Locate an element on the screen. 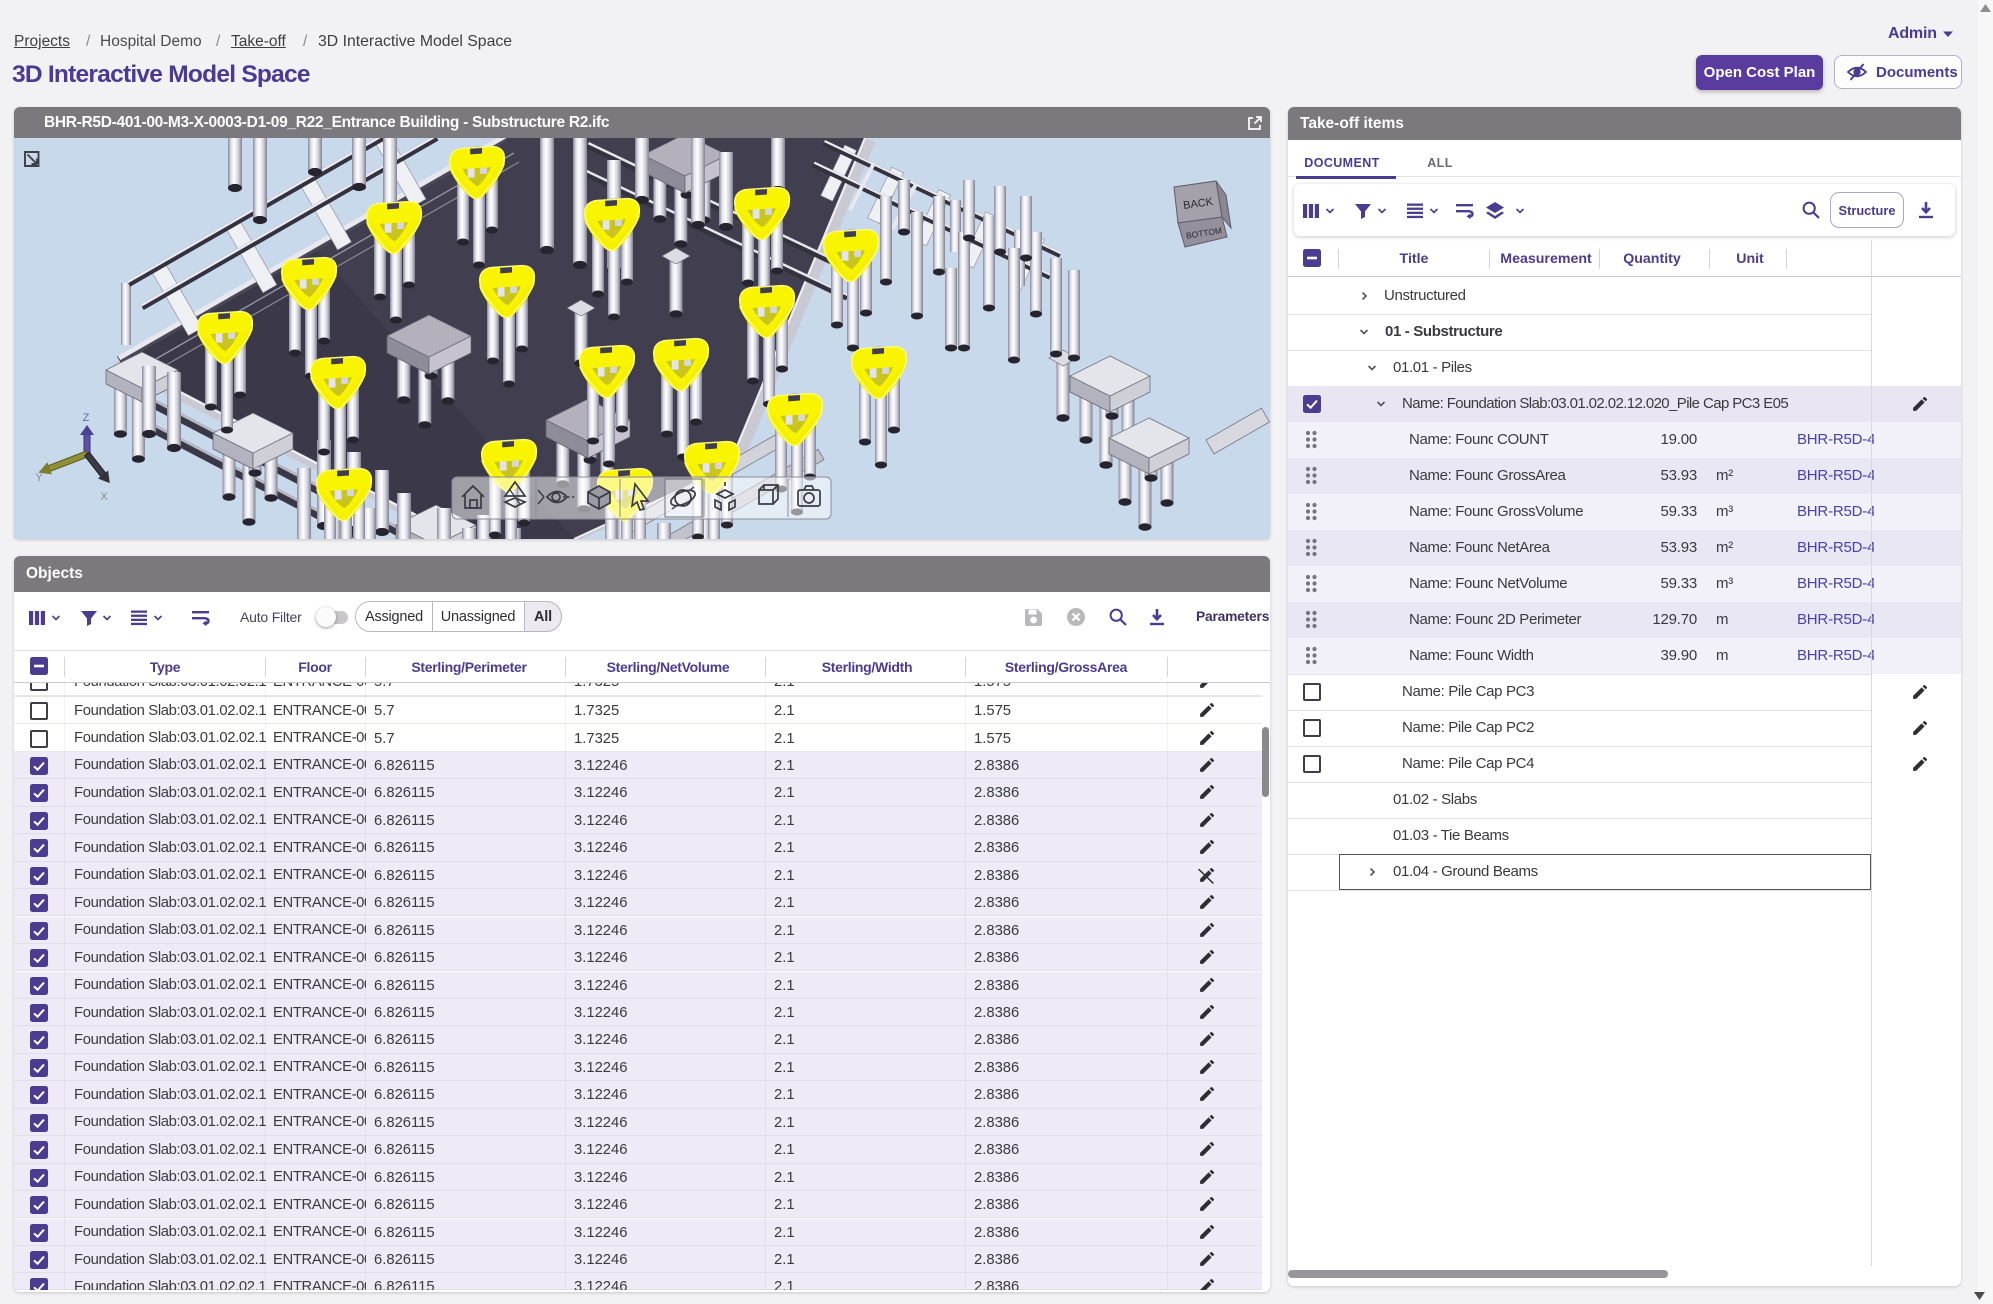 This screenshot has height=1304, width=1993. svg-text: BACK is located at coordinates (1198, 204).